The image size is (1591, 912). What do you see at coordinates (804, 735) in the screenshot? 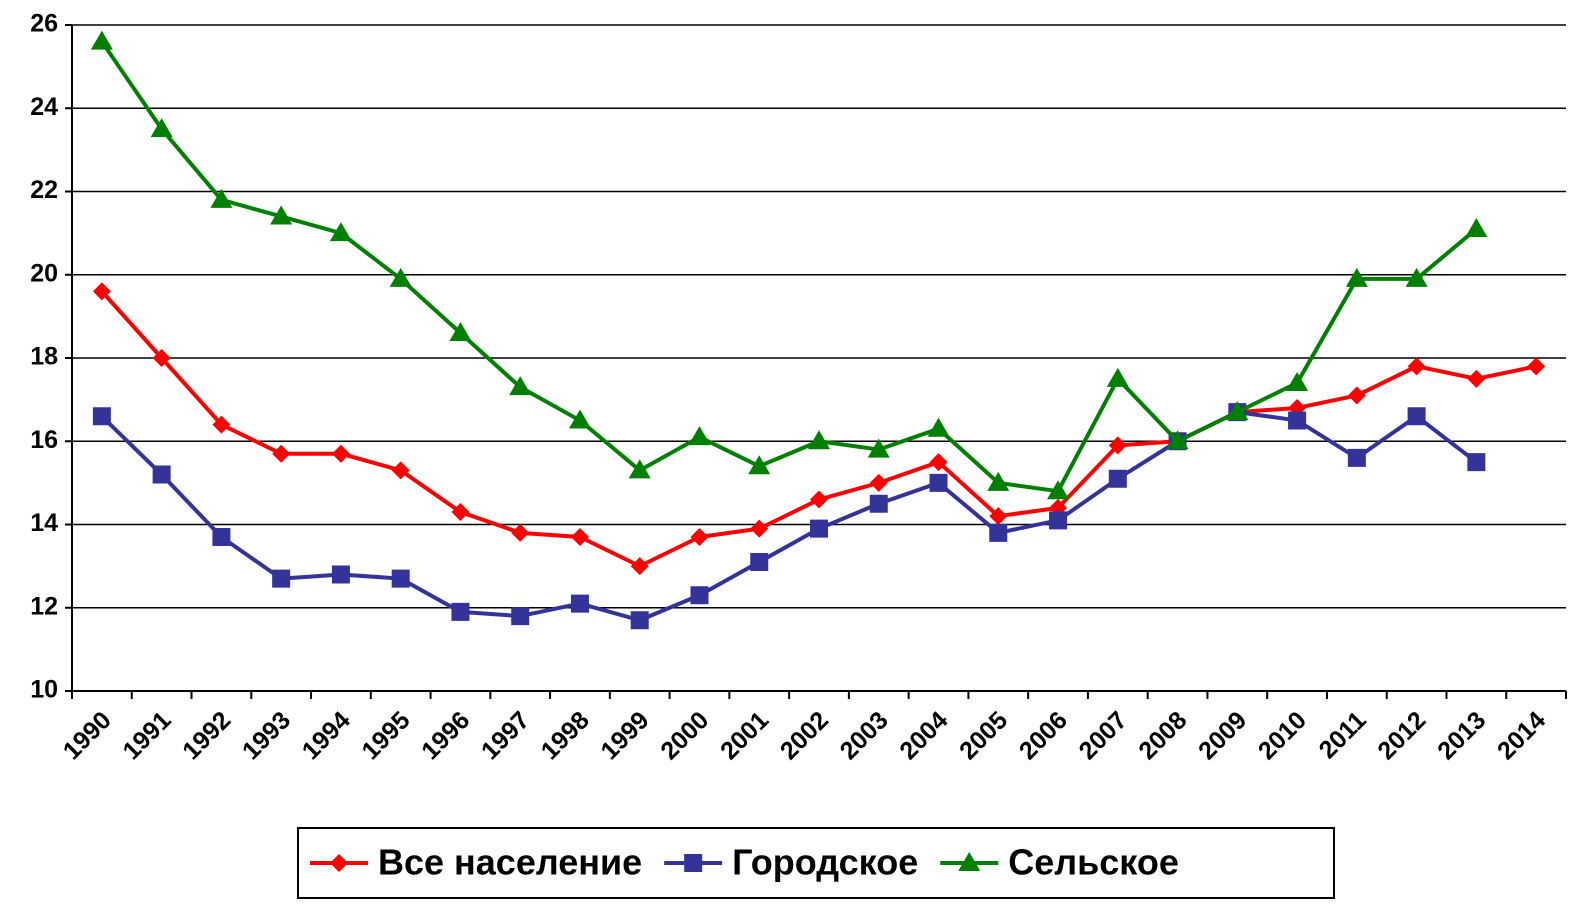
I see `x-tick-label: 2002` at bounding box center [804, 735].